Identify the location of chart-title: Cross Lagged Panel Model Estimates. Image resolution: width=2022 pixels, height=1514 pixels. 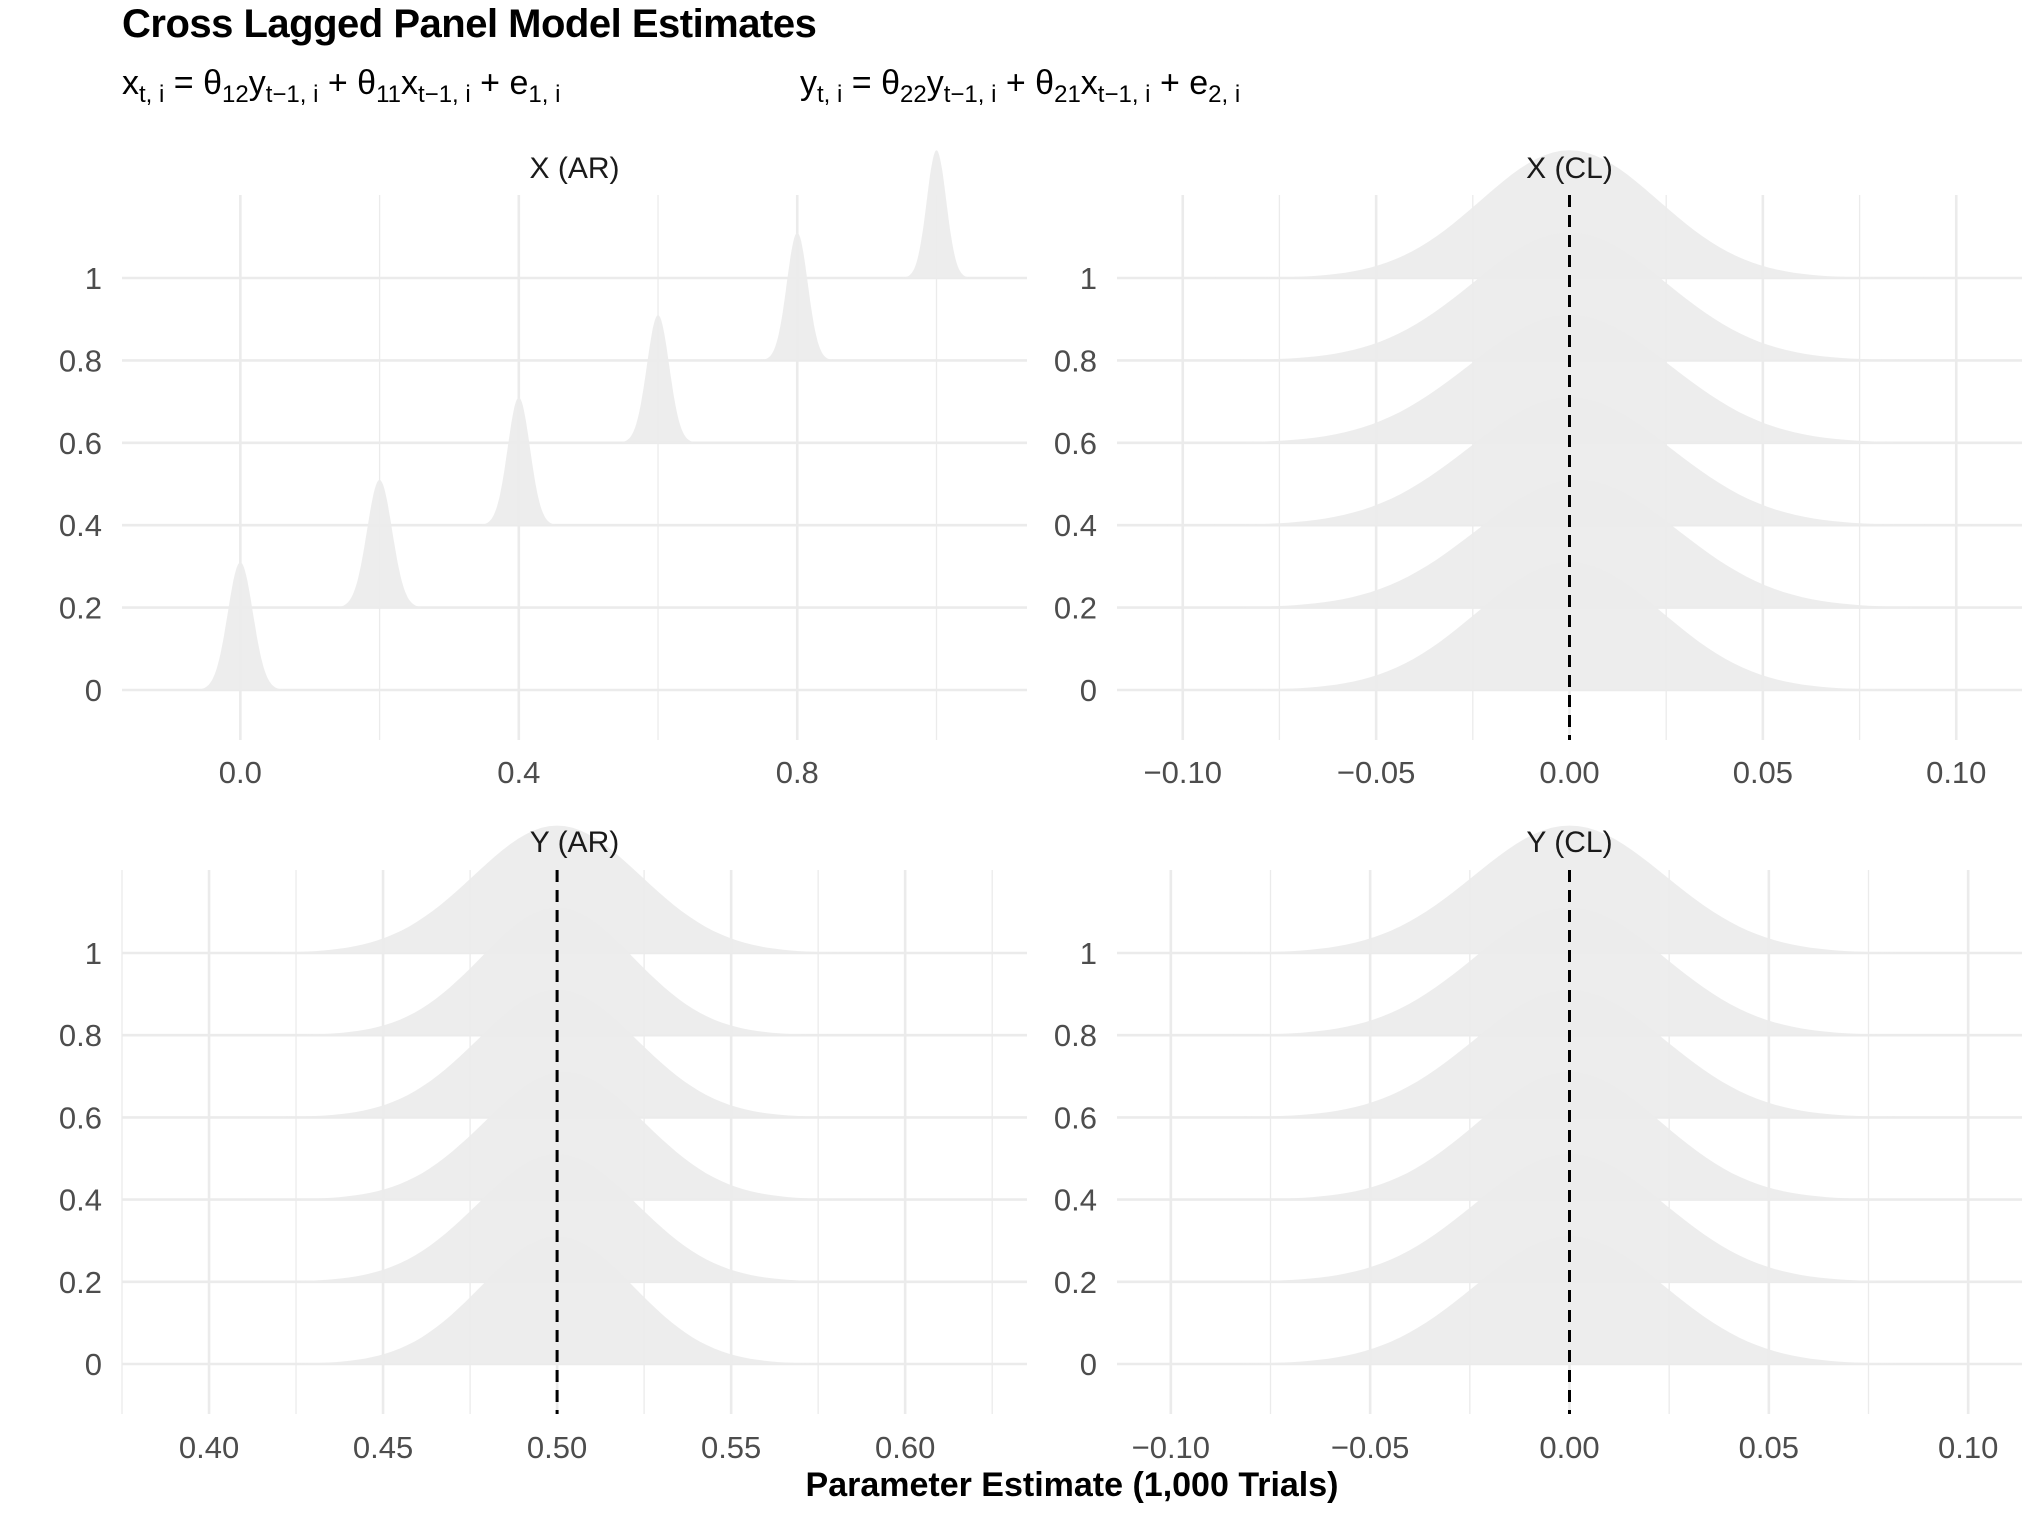
(469, 24).